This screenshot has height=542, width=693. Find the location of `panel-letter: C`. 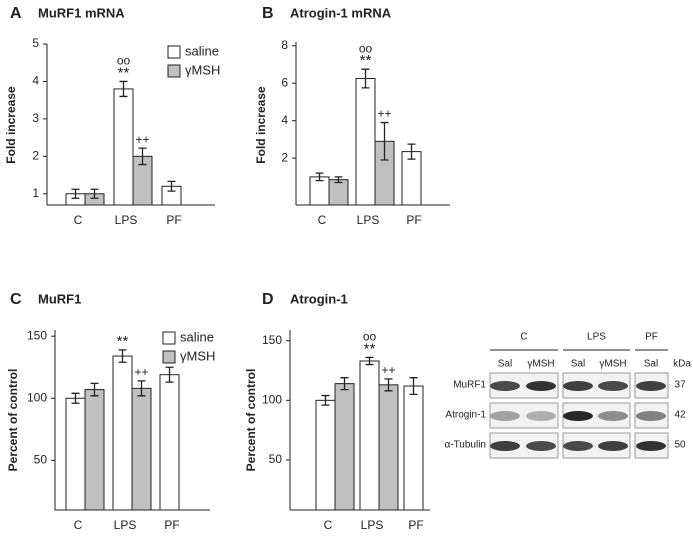

panel-letter: C is located at coordinates (16, 299).